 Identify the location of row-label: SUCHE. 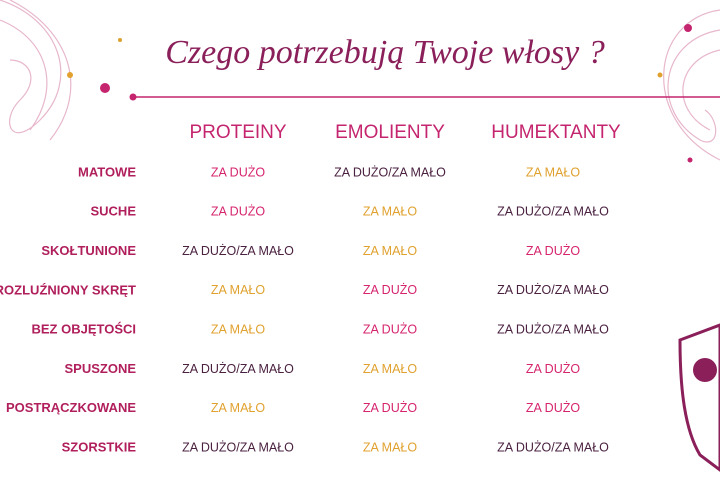
(113, 211).